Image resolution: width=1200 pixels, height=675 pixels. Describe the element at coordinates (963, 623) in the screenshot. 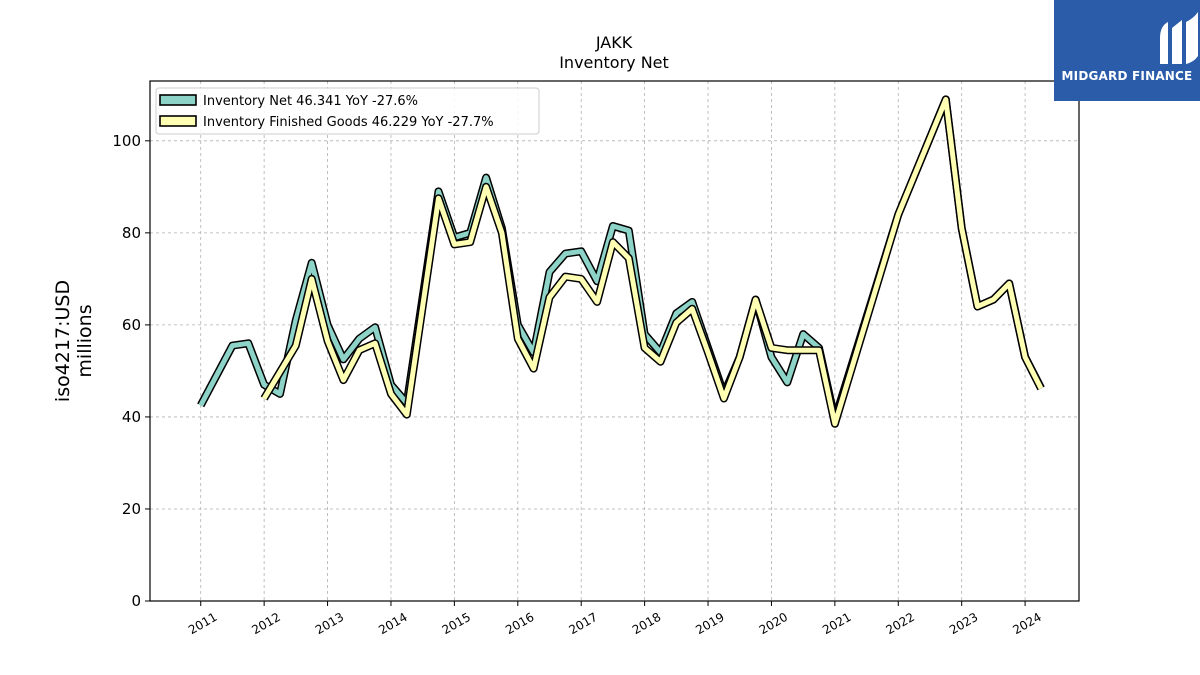

I see `x-tick-label: 2023` at that location.